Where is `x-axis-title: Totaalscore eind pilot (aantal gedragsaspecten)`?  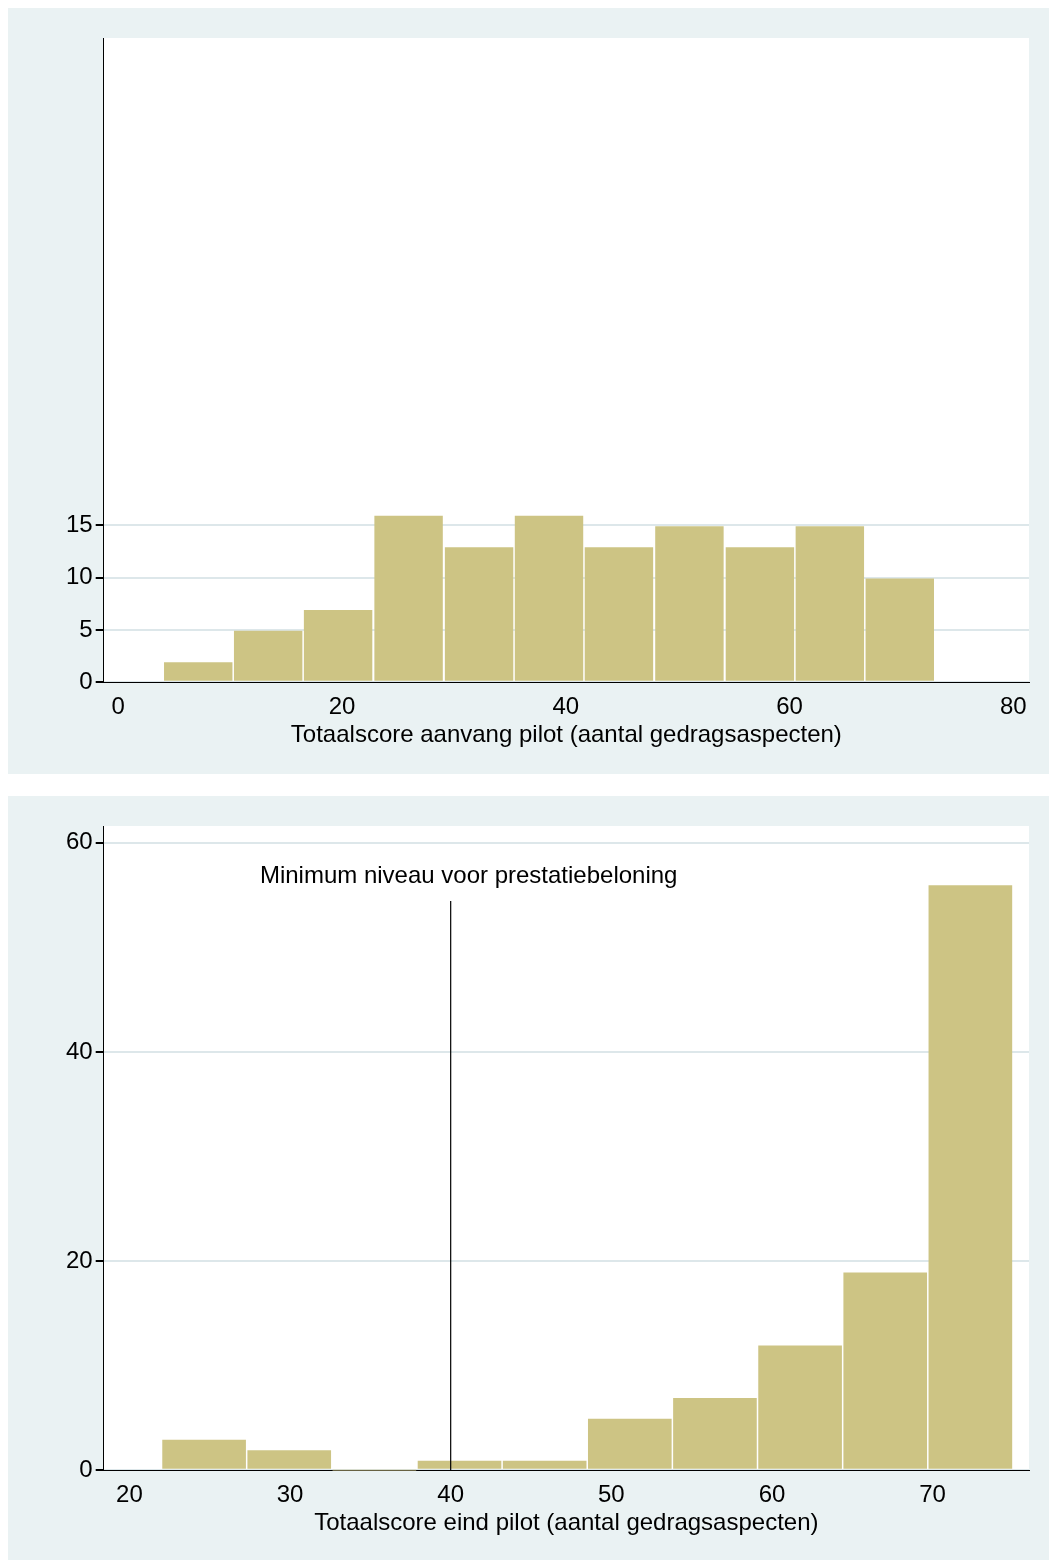 x-axis-title: Totaalscore eind pilot (aantal gedragsaspecten) is located at coordinates (566, 1522).